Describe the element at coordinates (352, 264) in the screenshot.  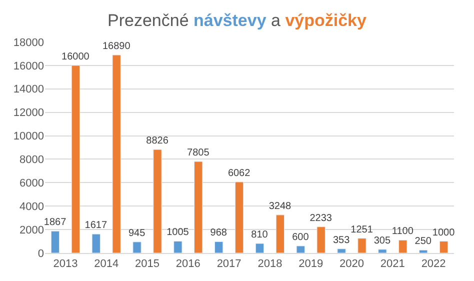
I see `x-tick-label: 2020` at that location.